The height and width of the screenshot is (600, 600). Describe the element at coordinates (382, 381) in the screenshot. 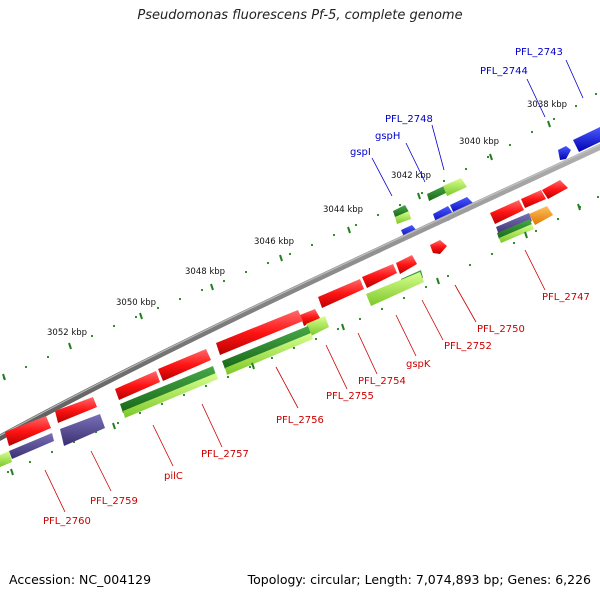

I see `label-pfl-2754: PFL_2754` at that location.